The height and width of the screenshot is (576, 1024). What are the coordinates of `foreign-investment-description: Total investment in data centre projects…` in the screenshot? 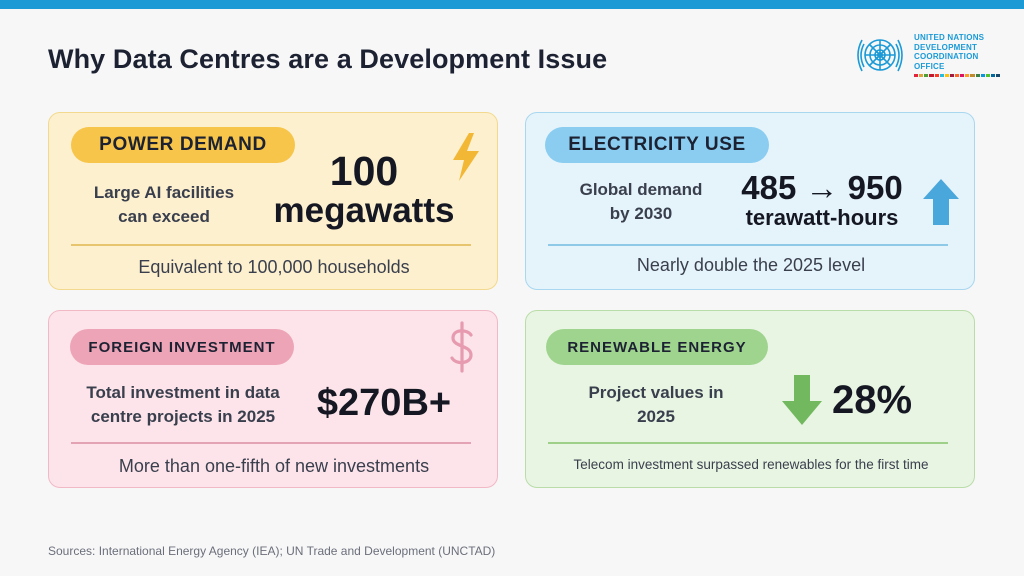 It's located at (183, 404).